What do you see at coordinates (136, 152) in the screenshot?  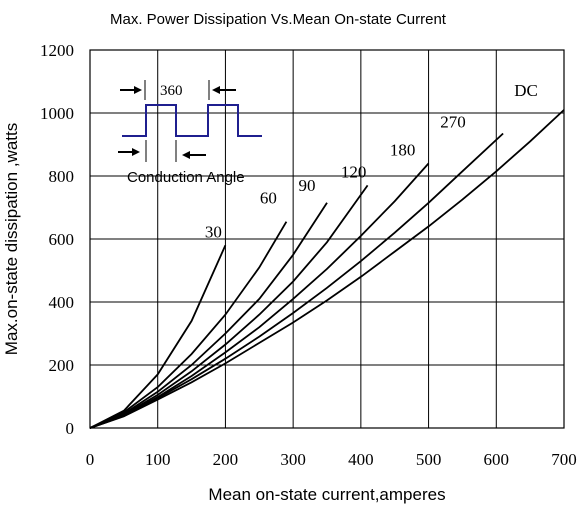 I see `conduction-arrowhead-left` at bounding box center [136, 152].